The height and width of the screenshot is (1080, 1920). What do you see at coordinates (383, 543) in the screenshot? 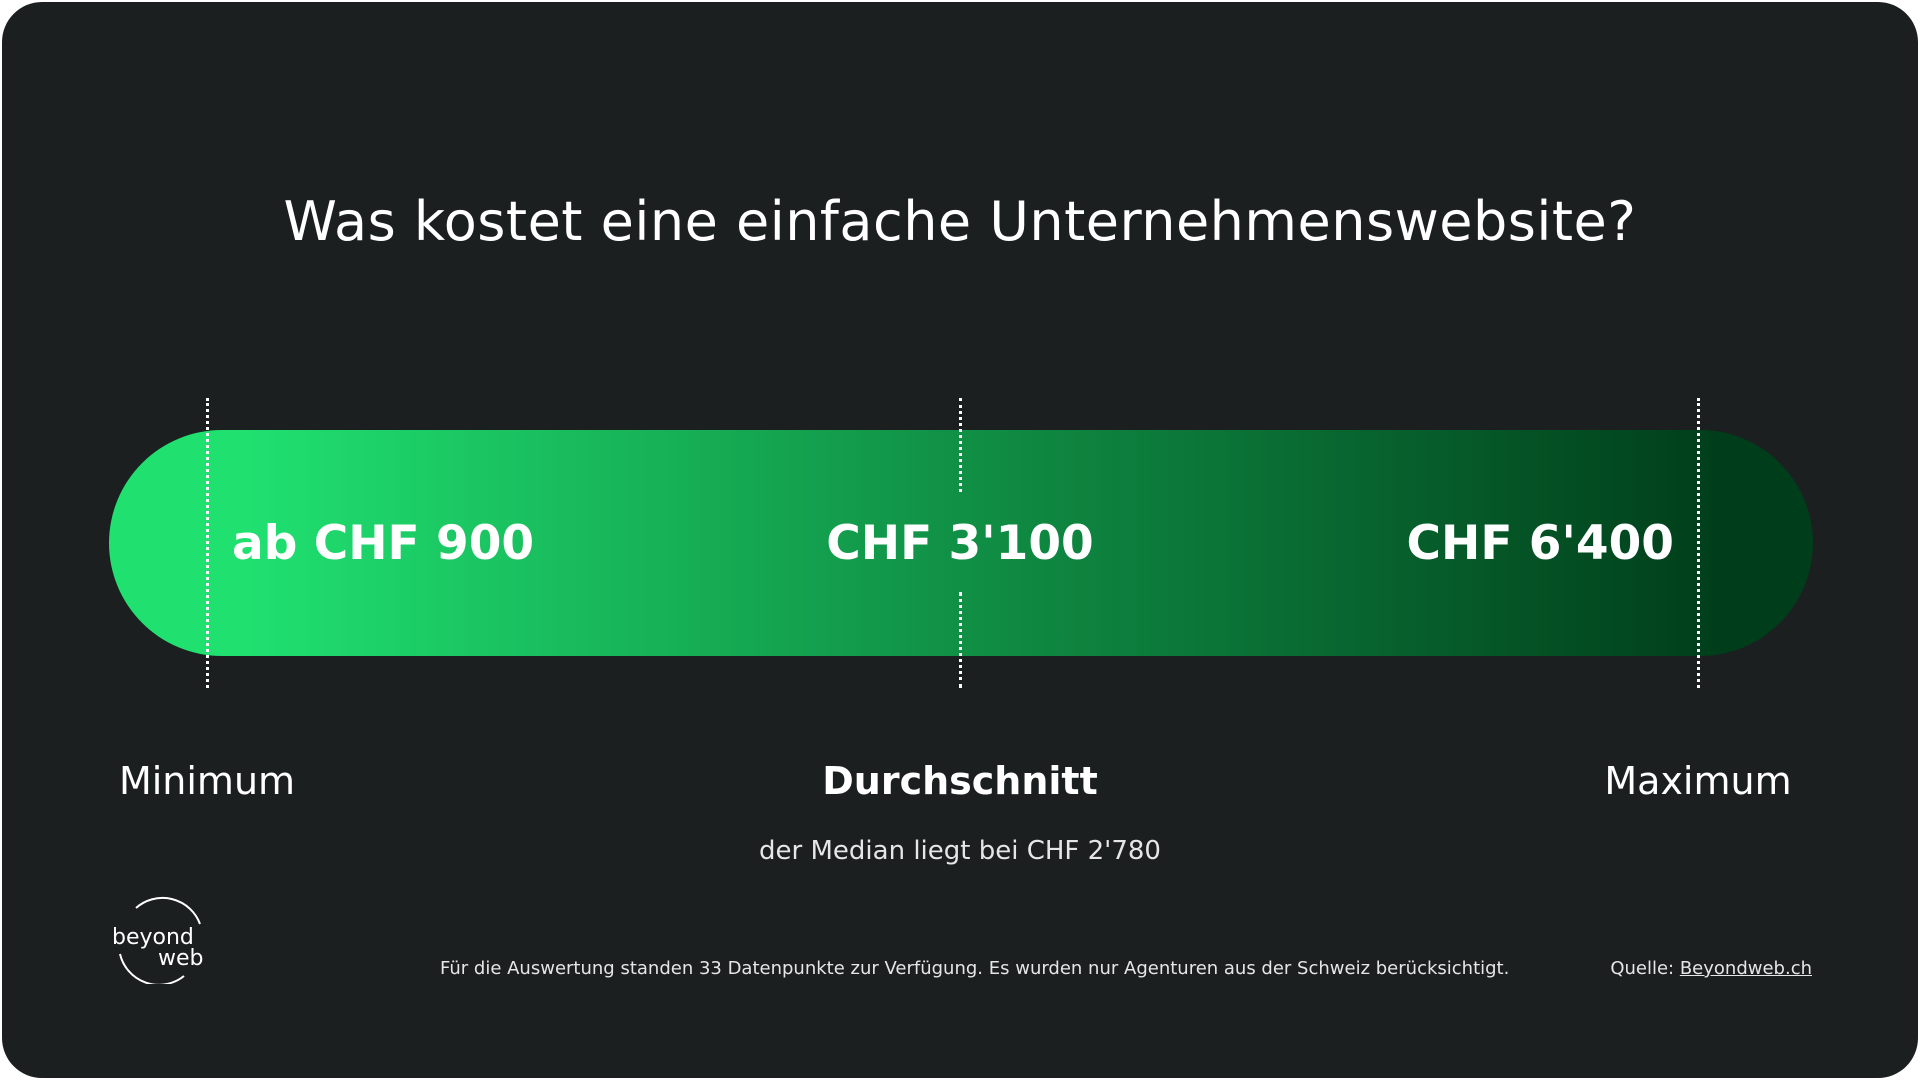
I see `value-label-minimum: ab CHF 900` at bounding box center [383, 543].